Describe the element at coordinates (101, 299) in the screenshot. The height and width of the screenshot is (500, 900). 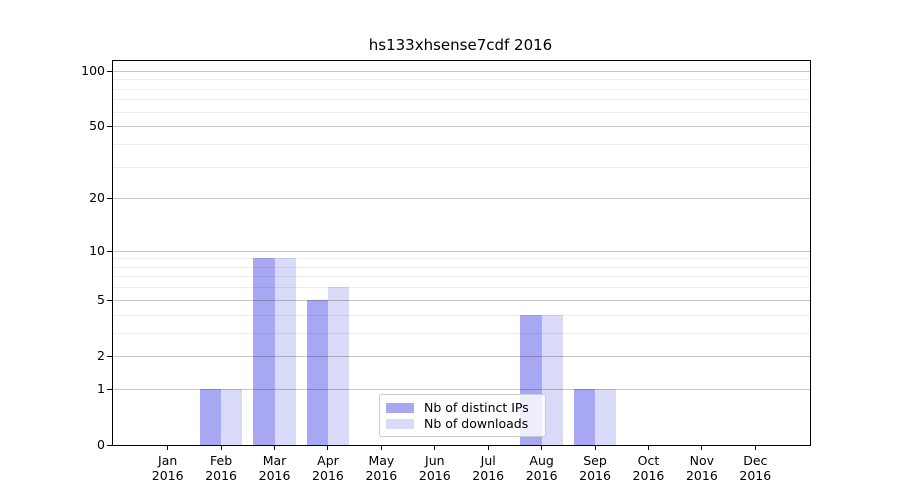
I see `y-tick-label-5: 5` at that location.